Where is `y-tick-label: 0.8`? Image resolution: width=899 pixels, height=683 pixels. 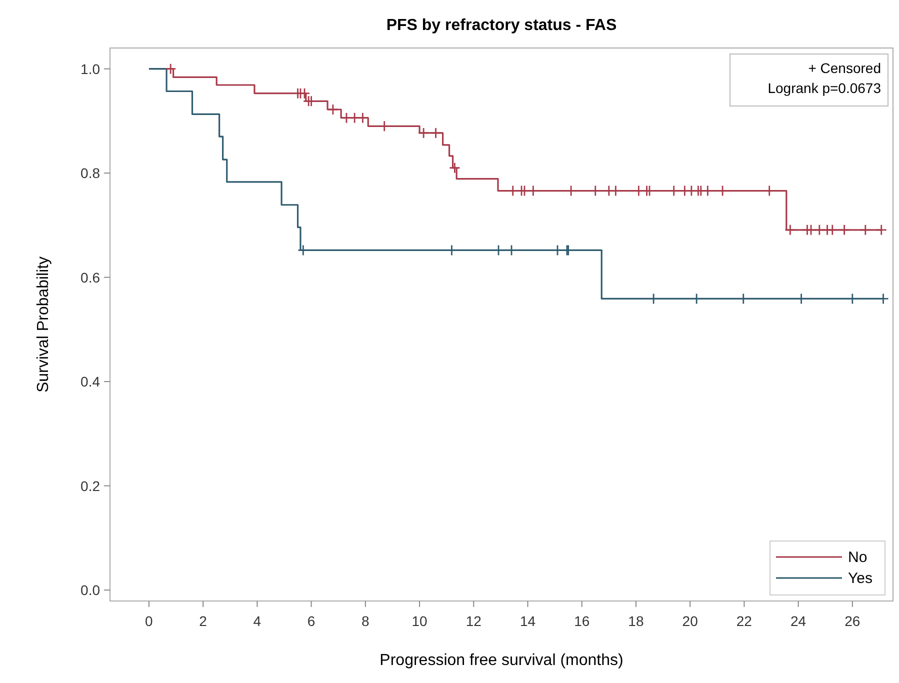 y-tick-label: 0.8 is located at coordinates (90, 173).